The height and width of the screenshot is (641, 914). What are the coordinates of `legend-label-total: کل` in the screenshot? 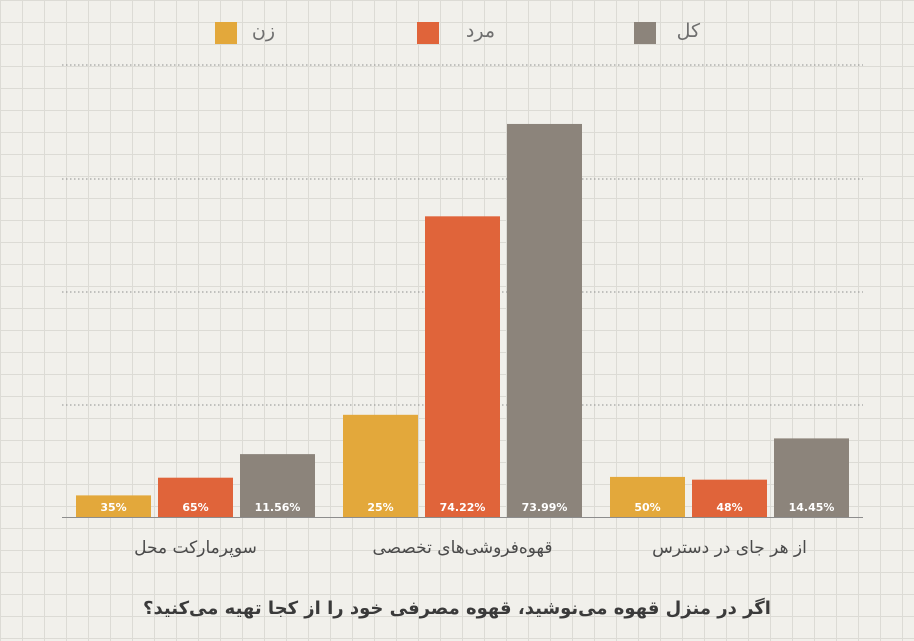 It's located at (688, 31).